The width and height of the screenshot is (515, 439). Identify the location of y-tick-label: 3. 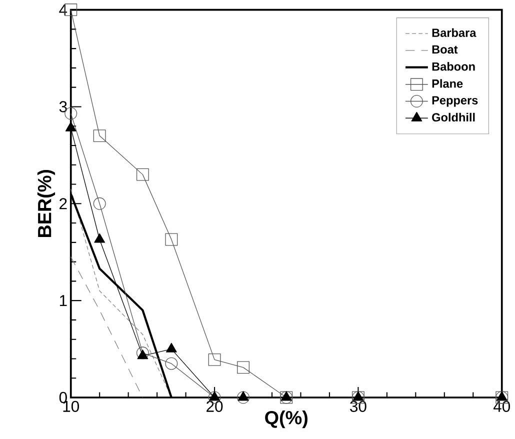
(63, 106).